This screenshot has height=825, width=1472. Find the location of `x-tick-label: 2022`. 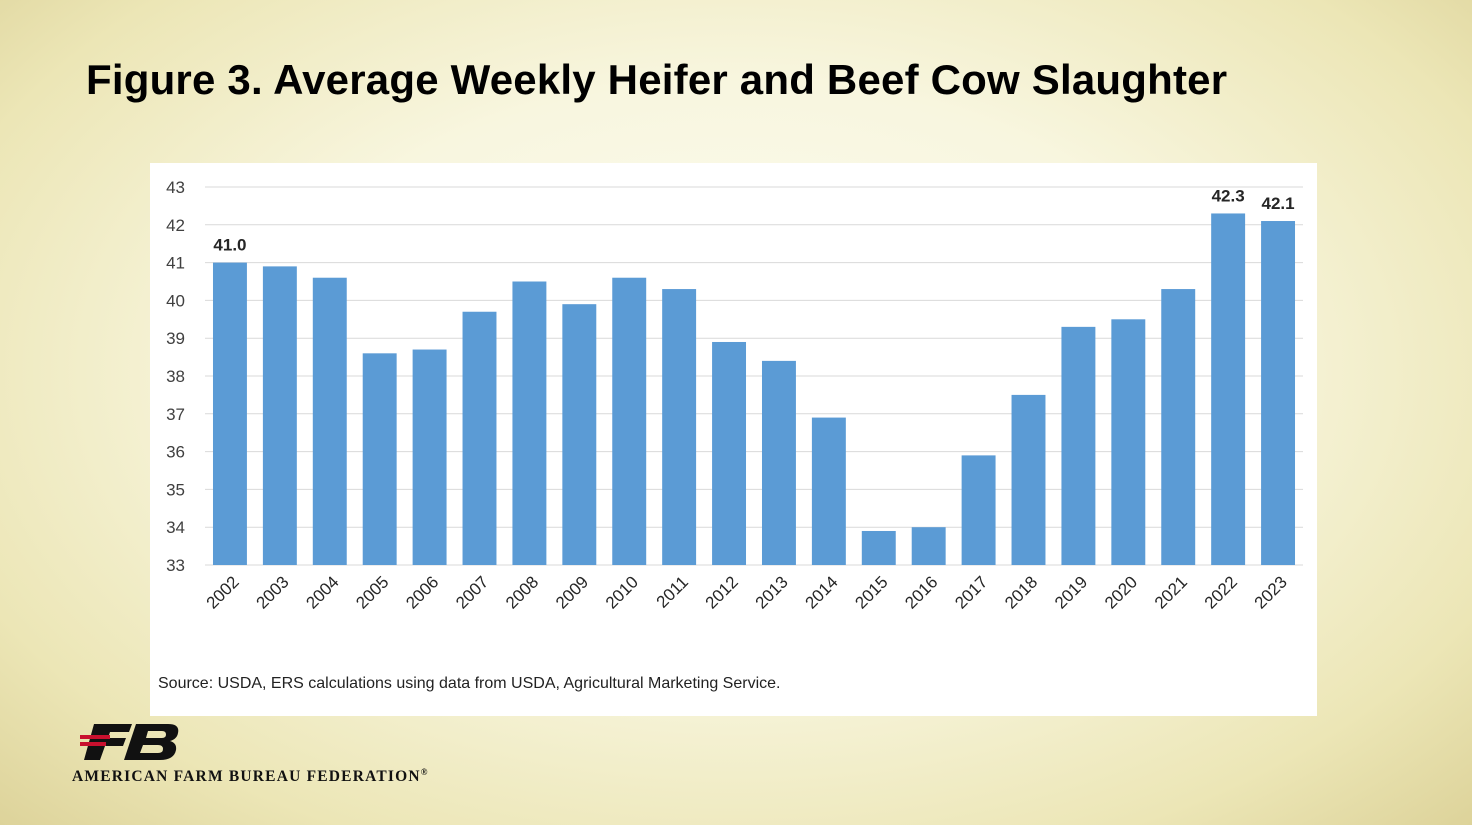

x-tick-label: 2022 is located at coordinates (1221, 592).